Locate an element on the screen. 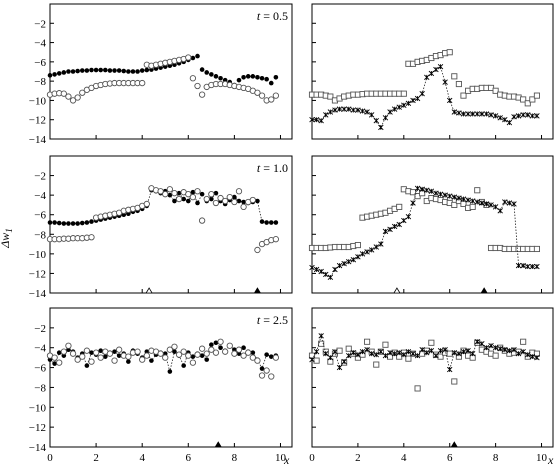  panel-r1c0: −2 −4 −6 −8 −10 −12 −14 is located at coordinates (161, 227).